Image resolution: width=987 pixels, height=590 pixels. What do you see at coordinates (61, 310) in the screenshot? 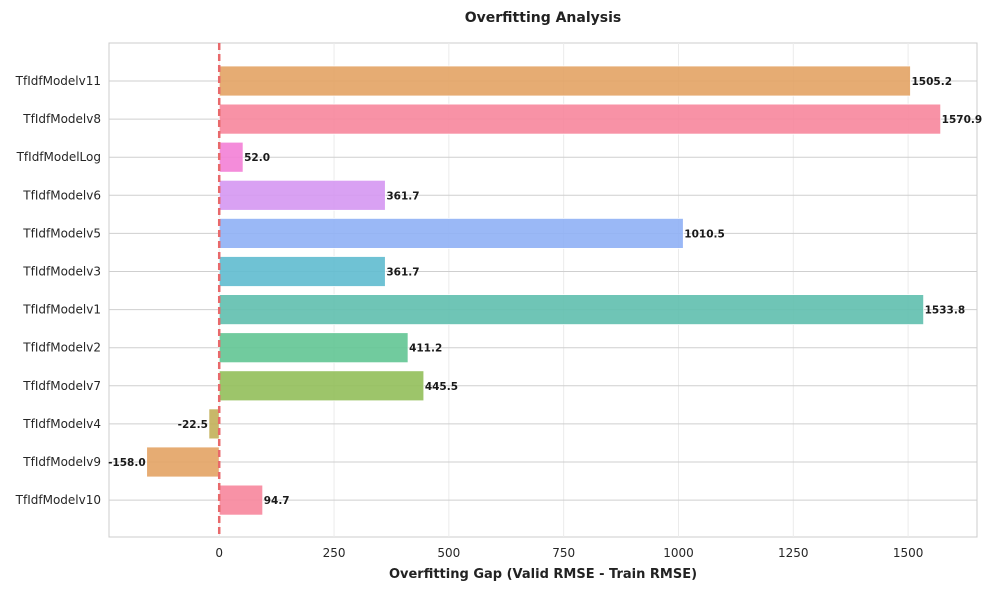
I see `y-tick-label: TfIdfModelv1` at bounding box center [61, 310].